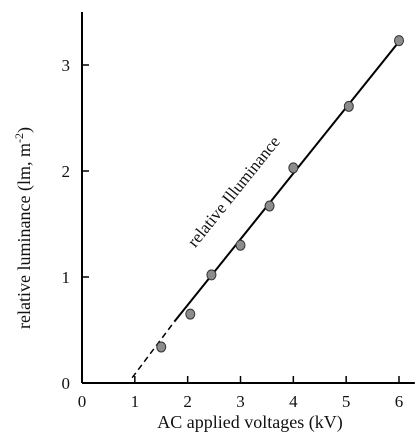 The height and width of the screenshot is (439, 419). I want to click on y-tick-label: 0, so click(66, 383).